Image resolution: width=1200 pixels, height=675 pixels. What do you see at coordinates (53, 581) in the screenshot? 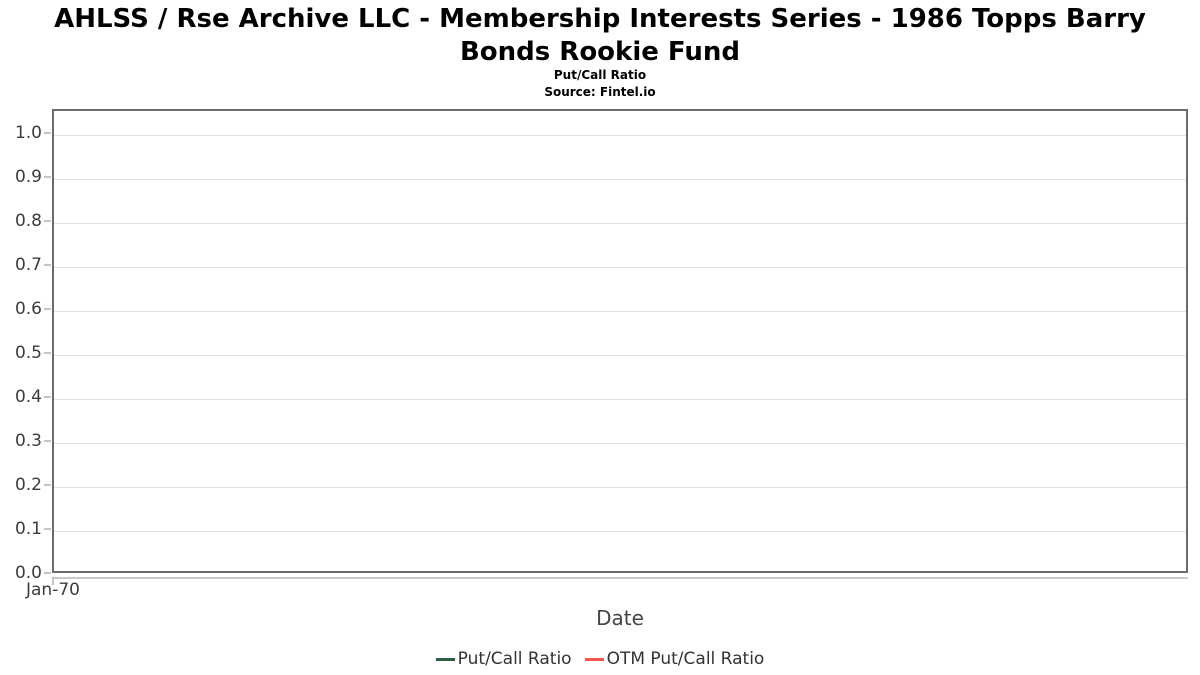
I see `x-tick-mark` at bounding box center [53, 581].